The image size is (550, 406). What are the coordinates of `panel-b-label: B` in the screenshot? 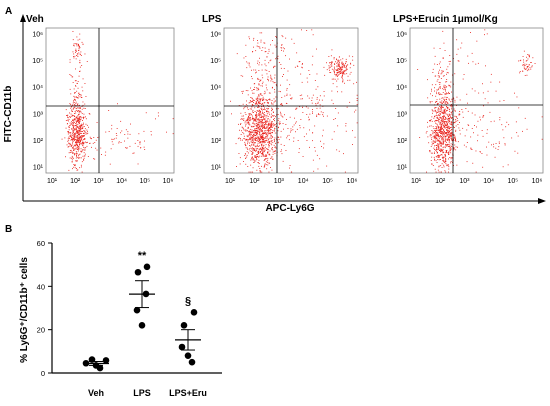 It's located at (8, 229).